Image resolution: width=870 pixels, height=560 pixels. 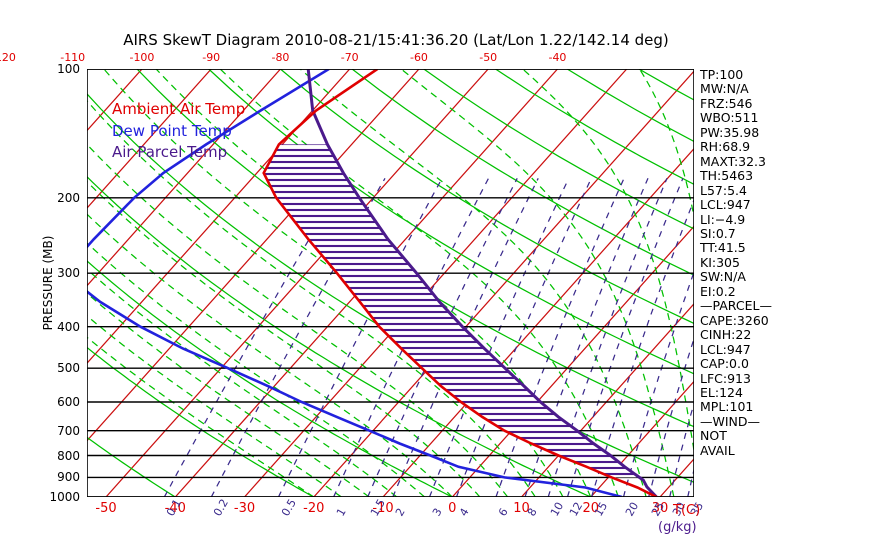 I want to click on mixing-ratio-tick-2: 2, so click(x=400, y=512).